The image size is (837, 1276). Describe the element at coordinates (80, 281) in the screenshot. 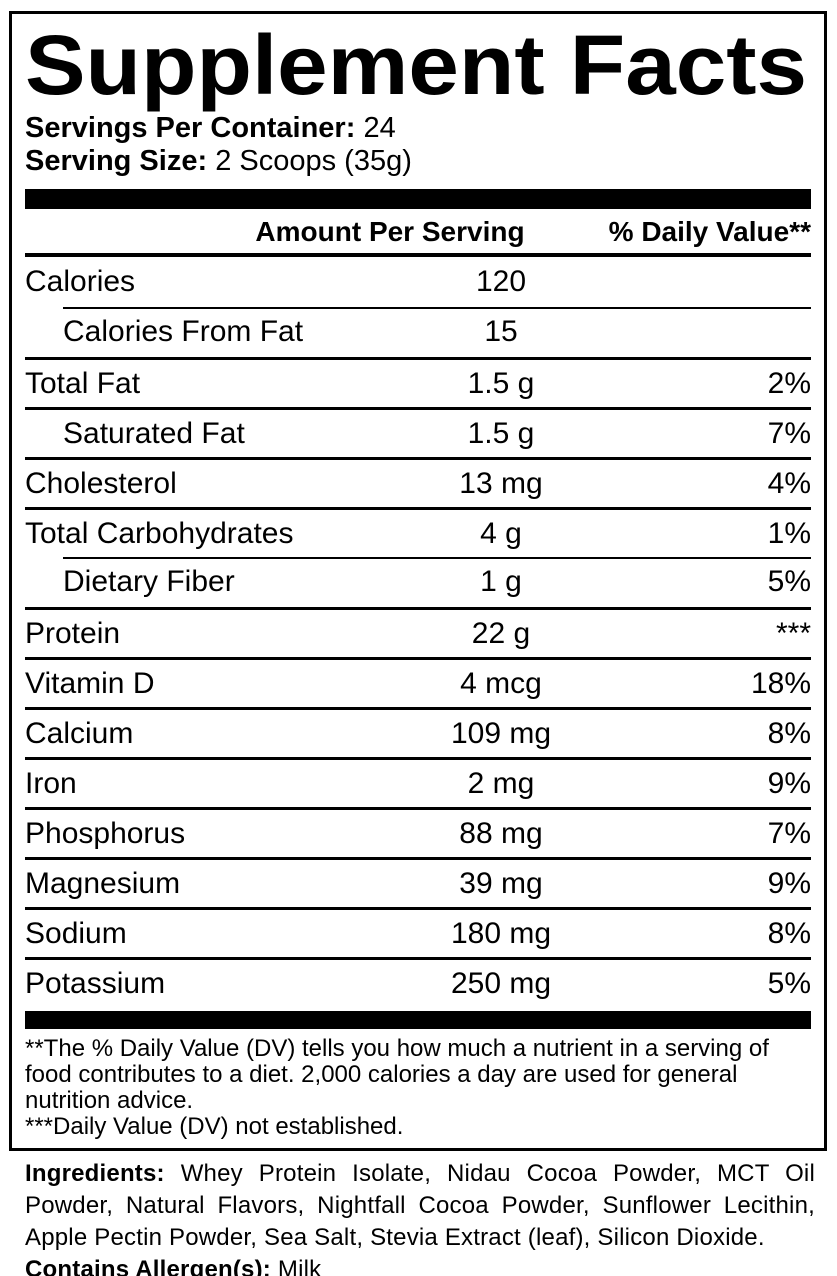

I see `nutrient-name: Calories` at that location.